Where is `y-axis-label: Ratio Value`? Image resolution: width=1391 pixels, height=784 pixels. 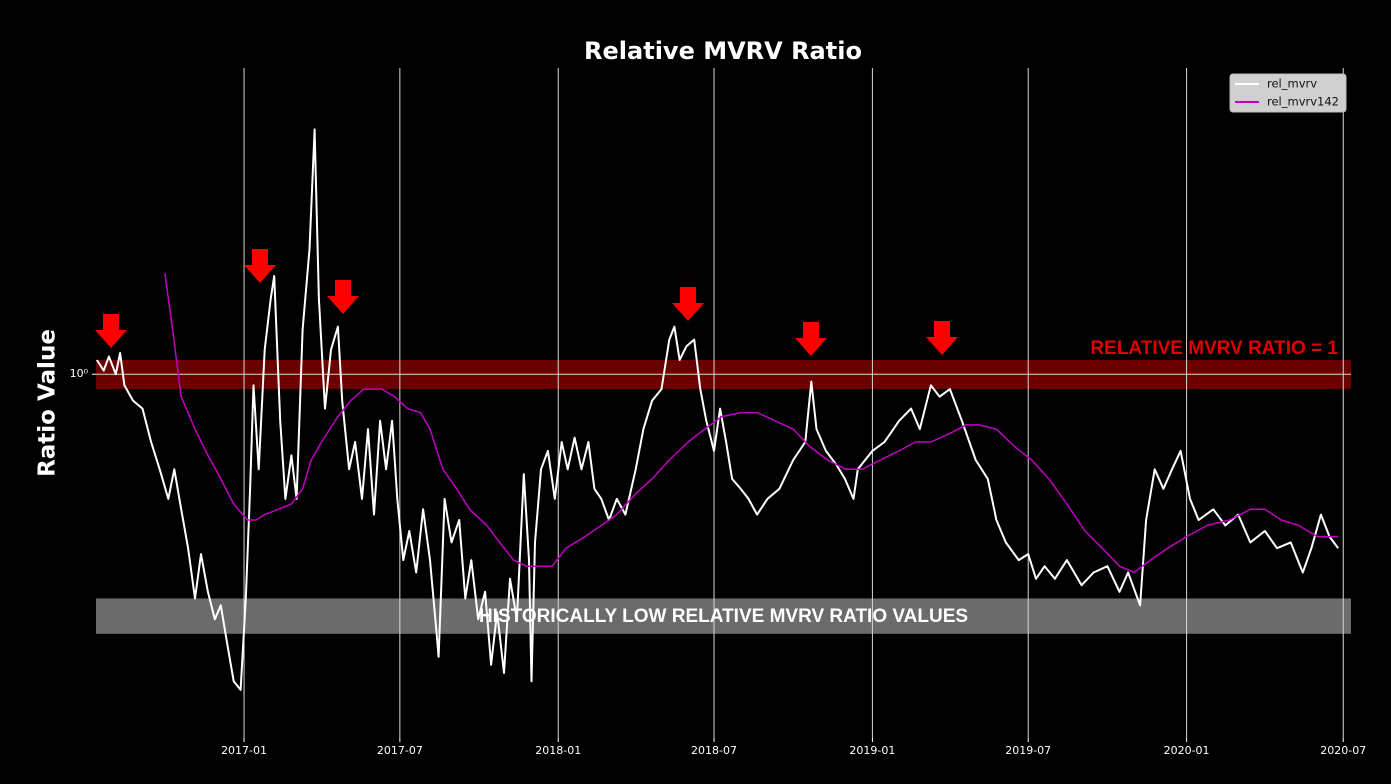
y-axis-label: Ratio Value is located at coordinates (48, 403).